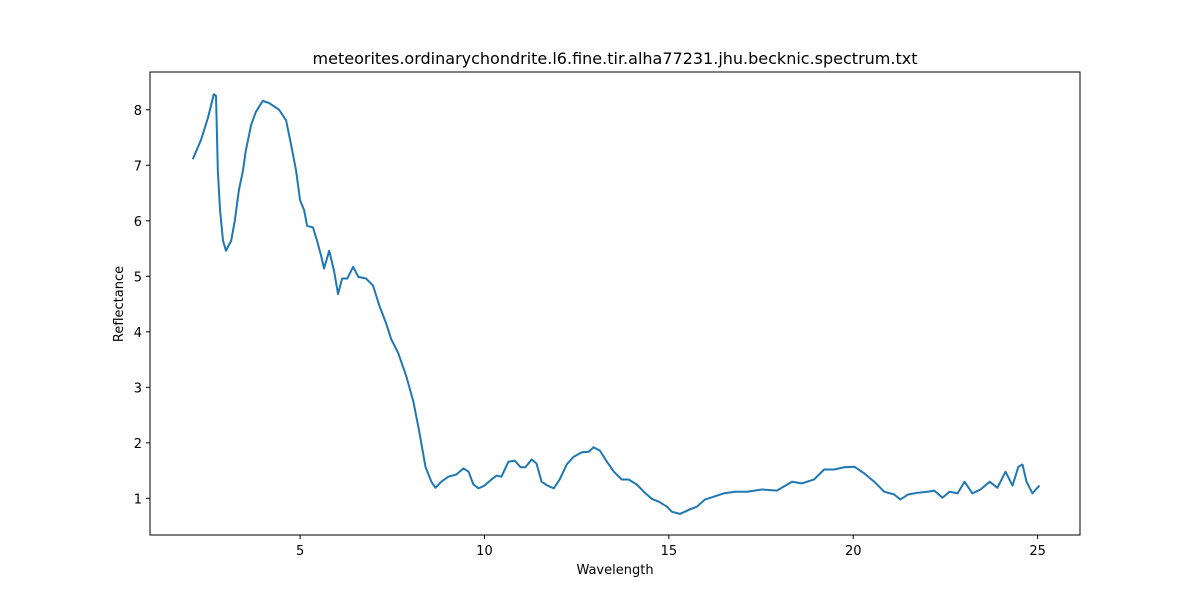 This screenshot has height=600, width=1200. I want to click on x-tick-label: 15, so click(669, 551).